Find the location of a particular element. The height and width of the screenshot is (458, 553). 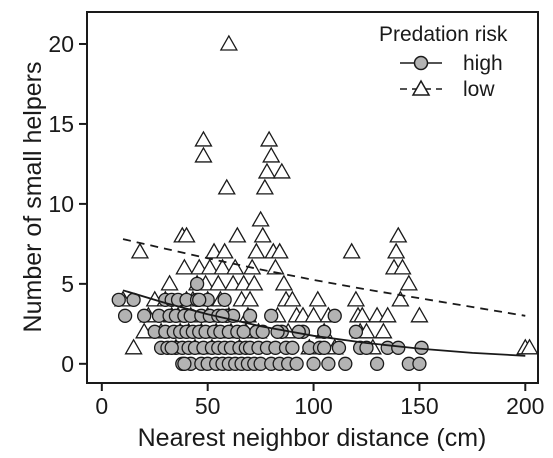

low-fit-line is located at coordinates (324, 277).